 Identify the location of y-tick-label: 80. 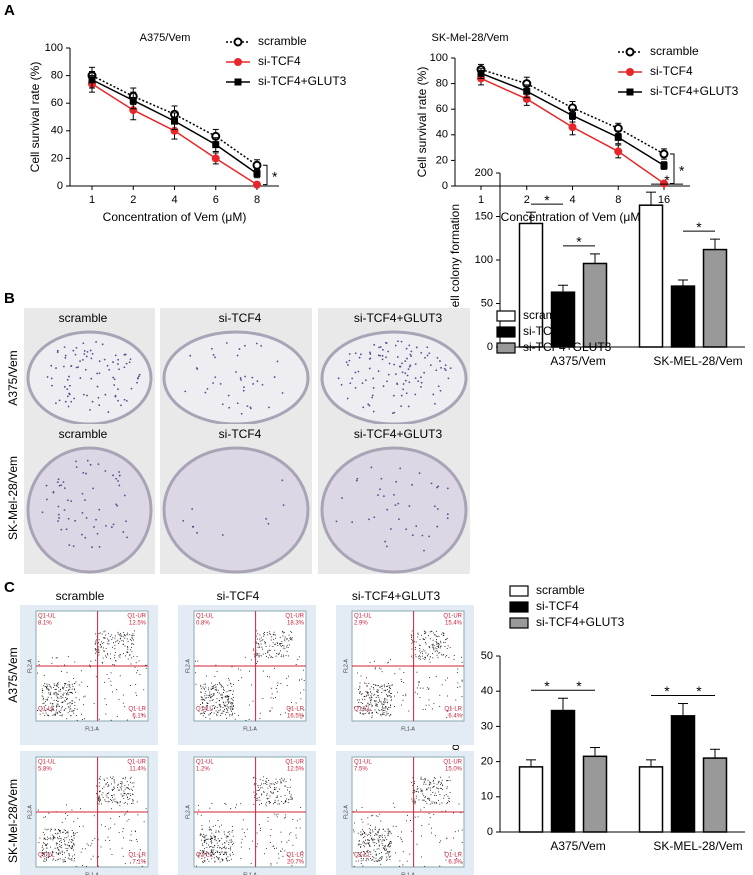
(442, 84).